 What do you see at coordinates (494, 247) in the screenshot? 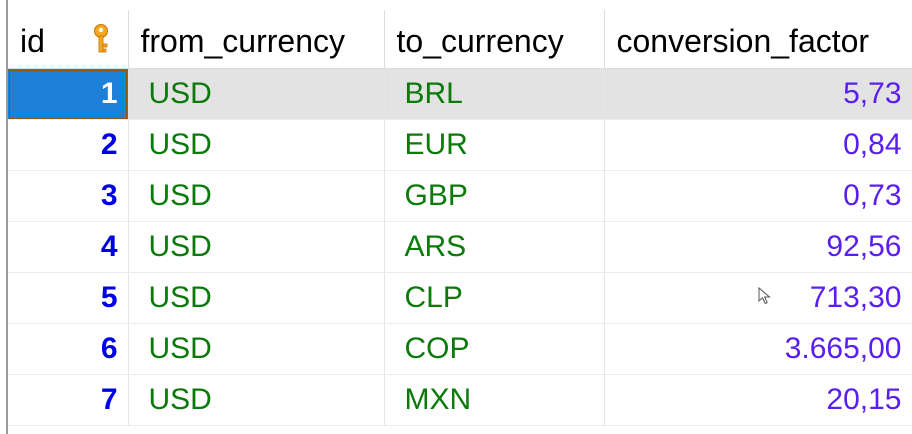
I see `cell-to-currency: ARS` at bounding box center [494, 247].